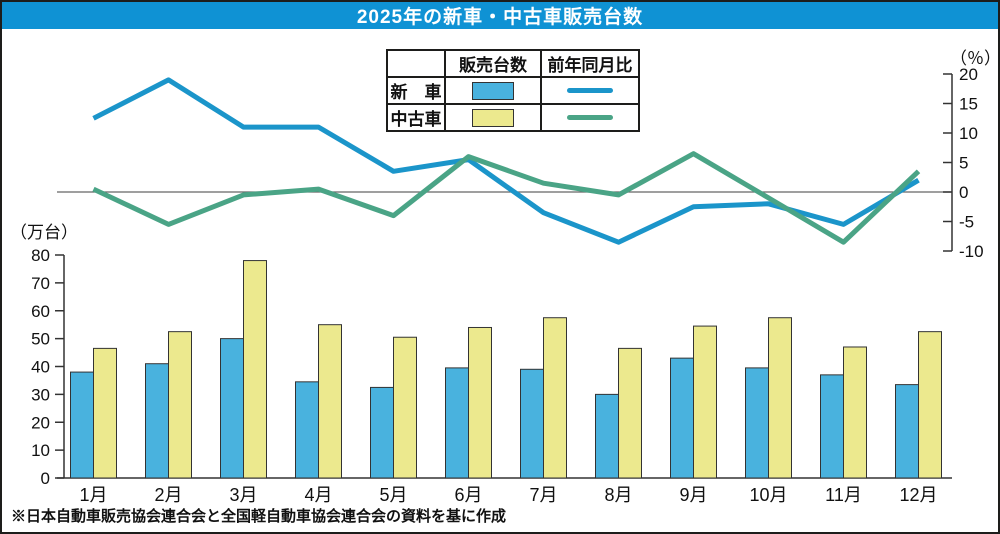 The height and width of the screenshot is (534, 1000). Describe the element at coordinates (232, 408) in the screenshot. I see `bar-new-3月` at that location.